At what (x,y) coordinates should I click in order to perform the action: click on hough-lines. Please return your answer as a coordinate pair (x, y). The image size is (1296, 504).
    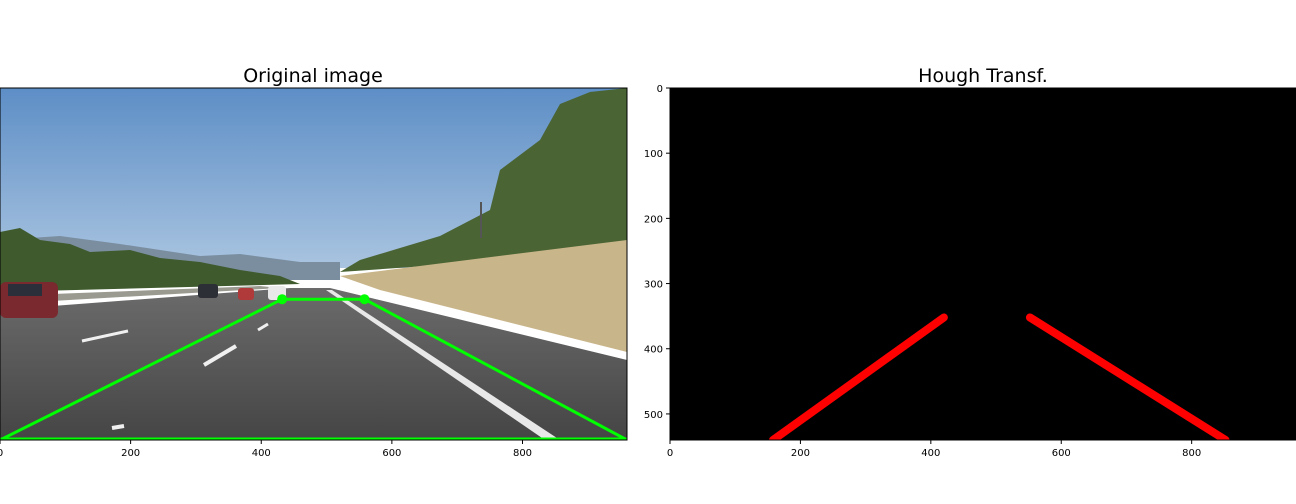
    Looking at the image, I should click on (999, 376).